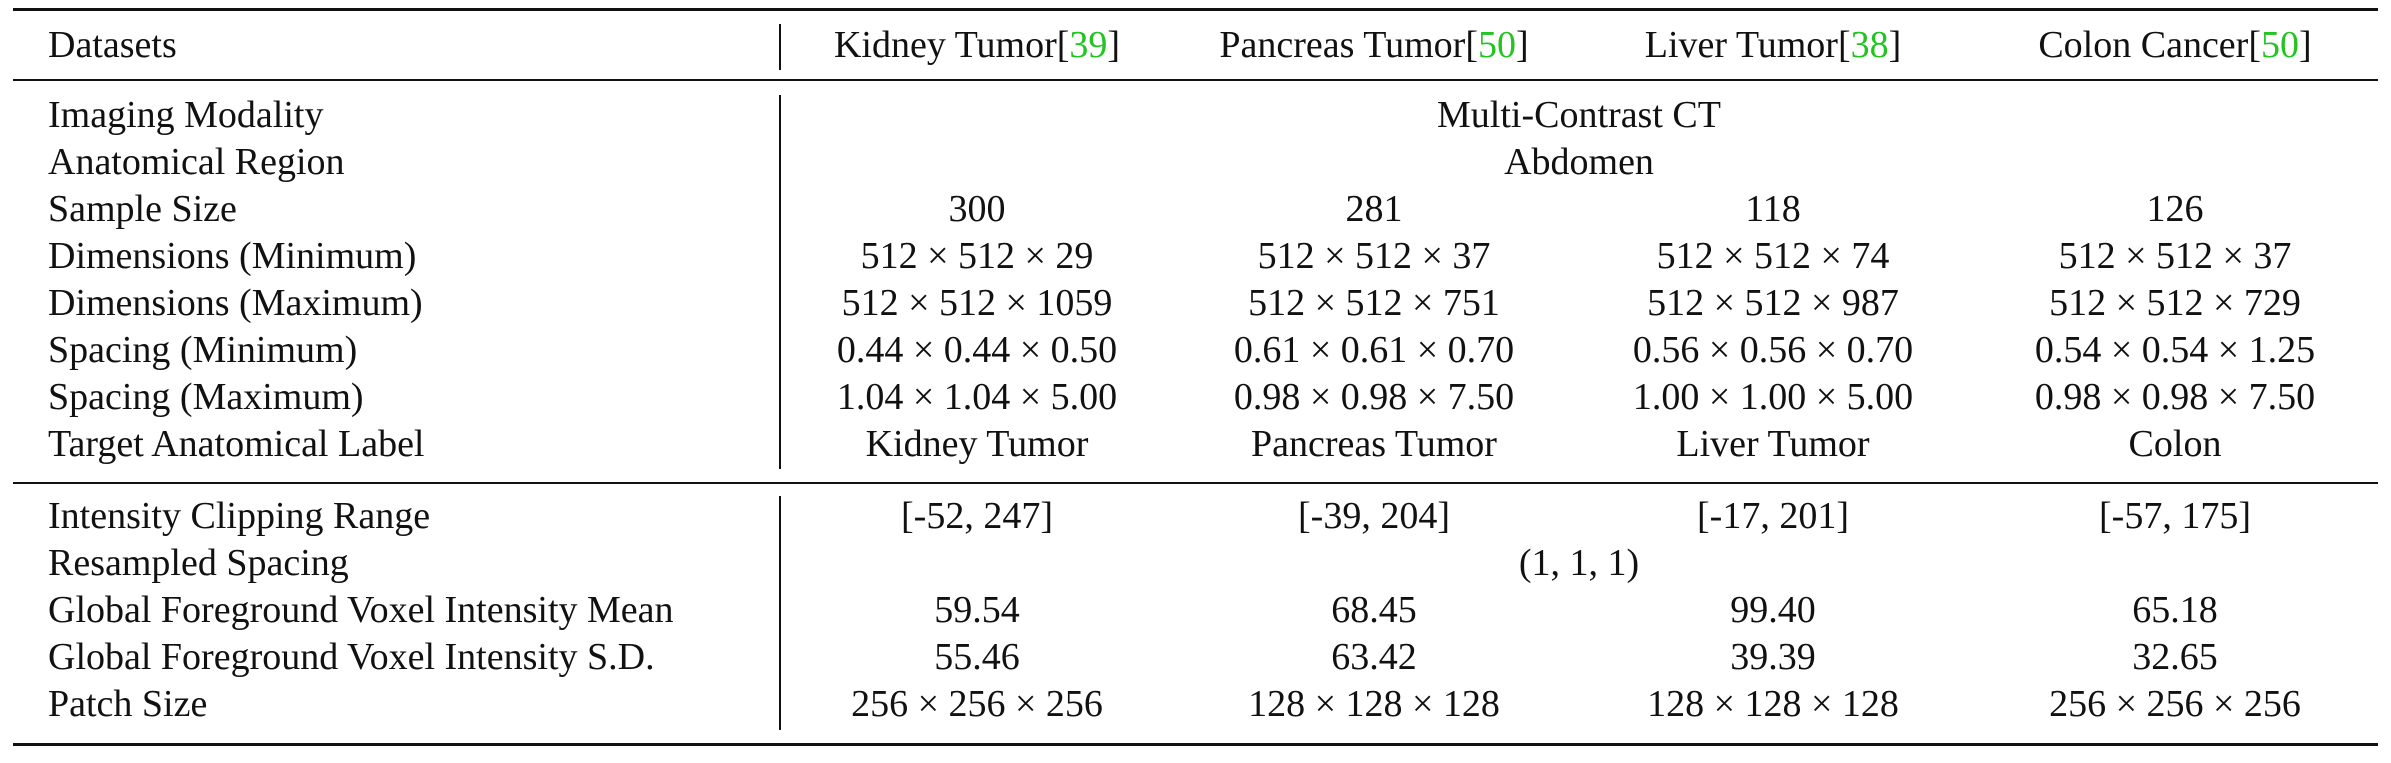 This screenshot has width=2391, height=763. Describe the element at coordinates (977, 303) in the screenshot. I see `cell-value: 512 × 512 × 1059` at that location.